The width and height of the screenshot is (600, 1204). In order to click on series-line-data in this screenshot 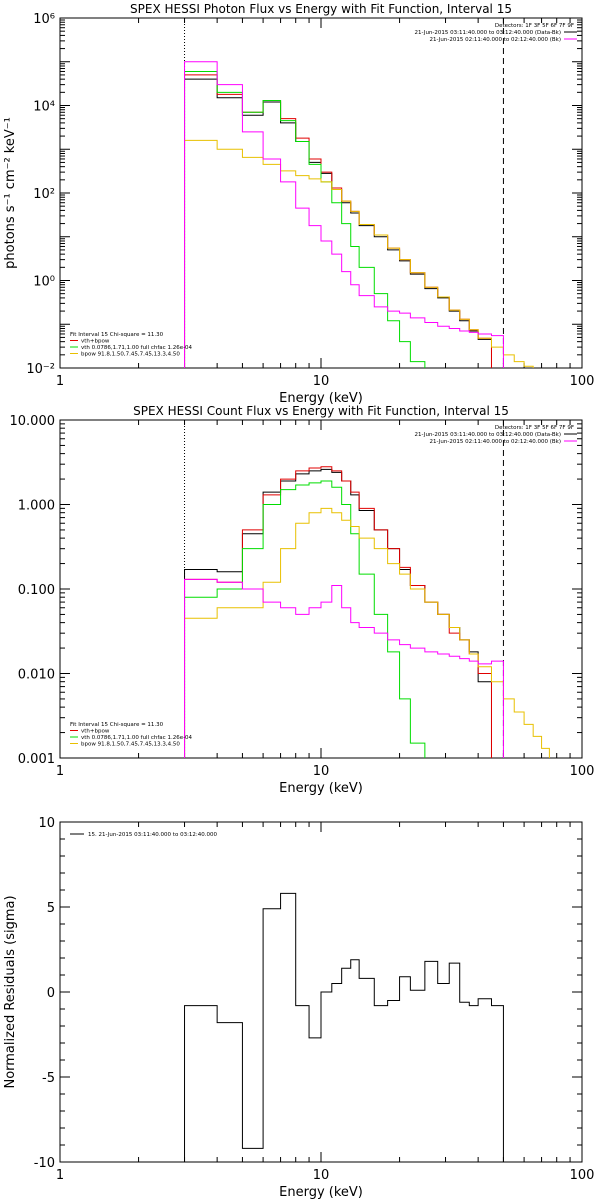, I will do `click(344, 1027)`.